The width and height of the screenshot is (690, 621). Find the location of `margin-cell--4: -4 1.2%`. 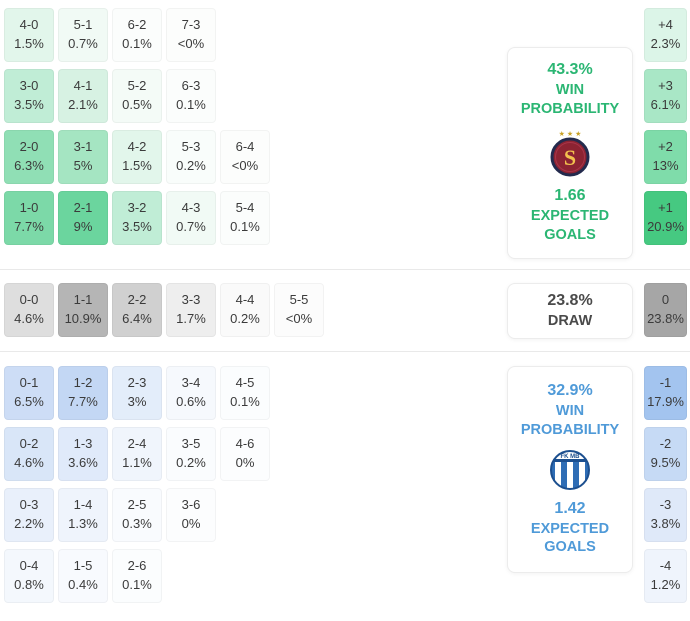

margin-cell--4: -4 1.2% is located at coordinates (665, 576).